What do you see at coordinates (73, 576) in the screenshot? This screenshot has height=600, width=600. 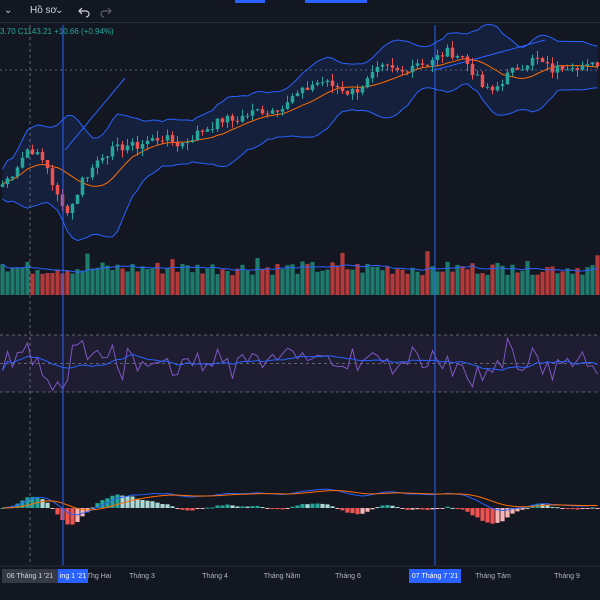 I see `date-badge-mid: ing 1 '21` at bounding box center [73, 576].